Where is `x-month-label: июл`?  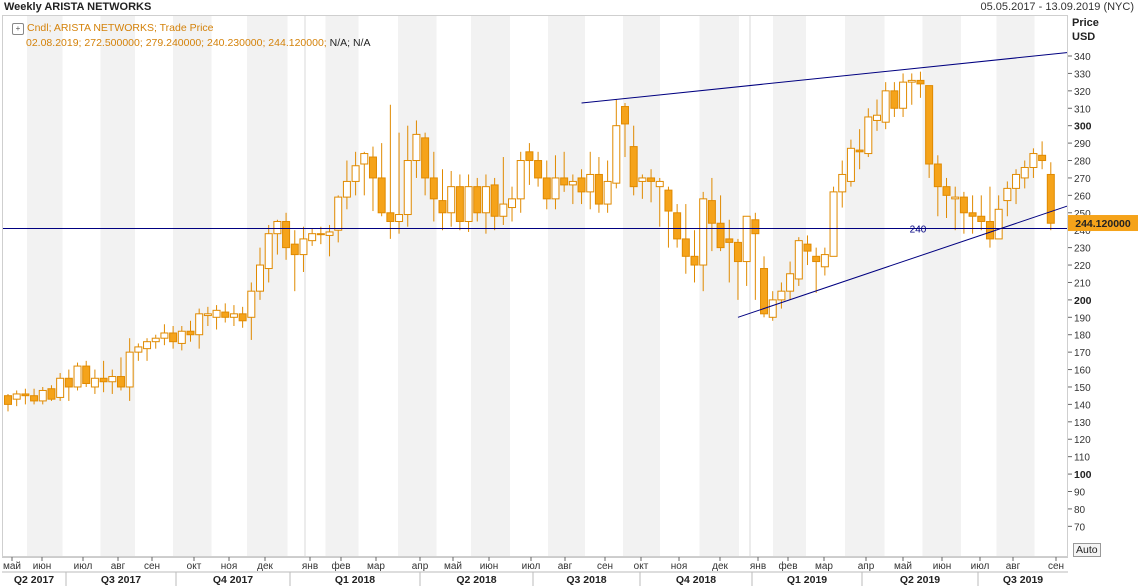
x-month-label: июл is located at coordinates (980, 566).